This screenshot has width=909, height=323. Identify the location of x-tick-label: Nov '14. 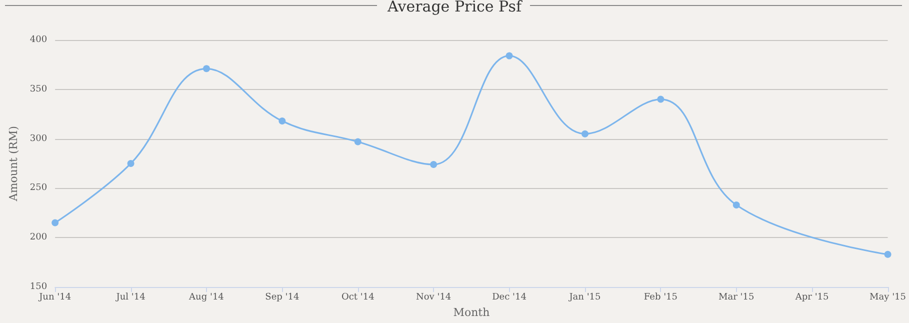
(434, 297).